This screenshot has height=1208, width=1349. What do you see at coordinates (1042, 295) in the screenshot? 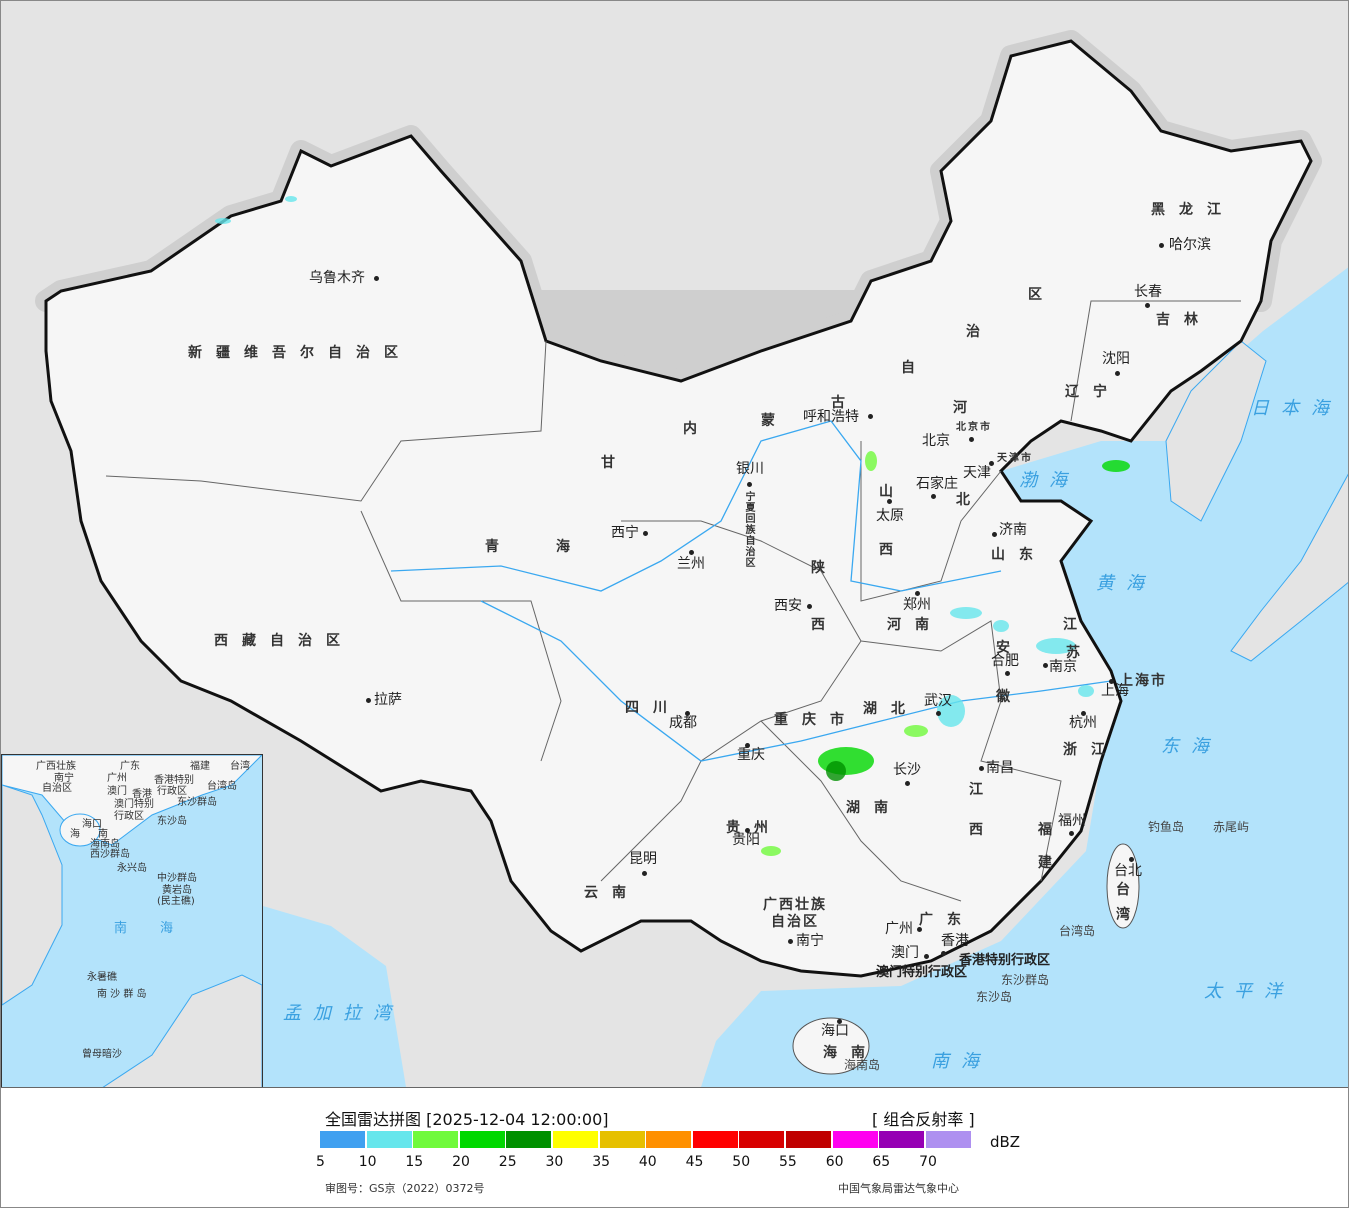
I see `province-label: 区` at bounding box center [1042, 295].